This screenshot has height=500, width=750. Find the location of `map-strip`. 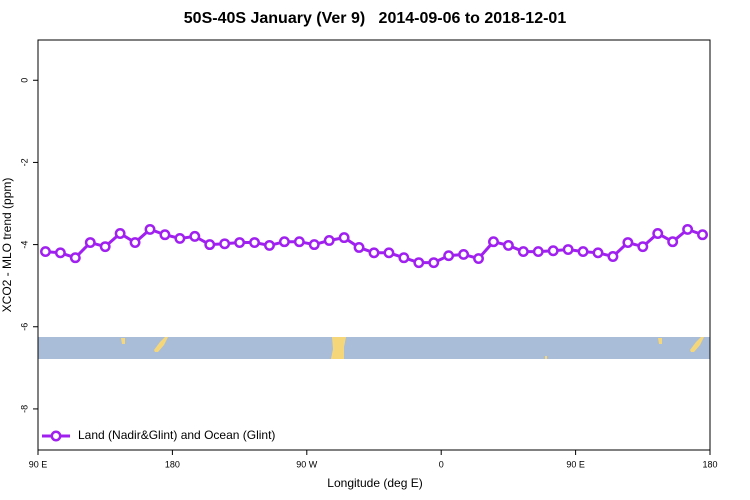

map-strip is located at coordinates (374, 348).